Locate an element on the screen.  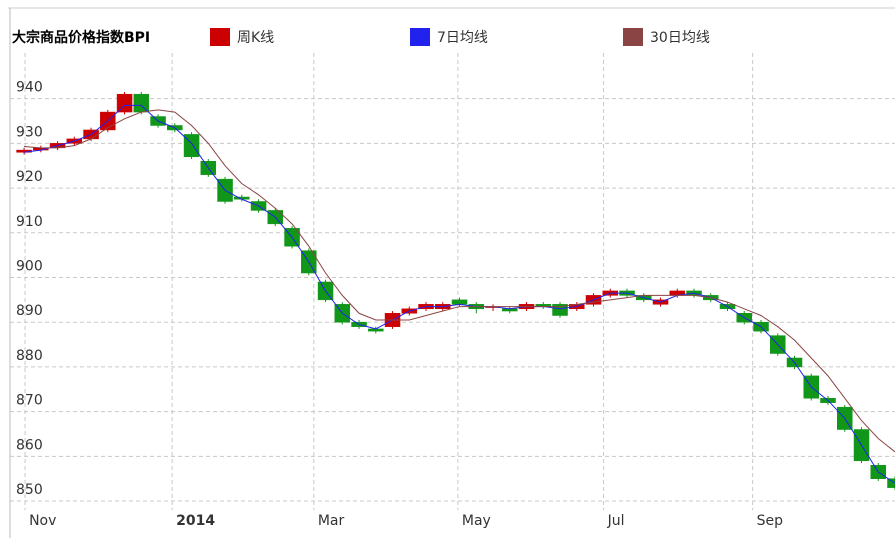
y-tick-label: 930 is located at coordinates (29, 132).